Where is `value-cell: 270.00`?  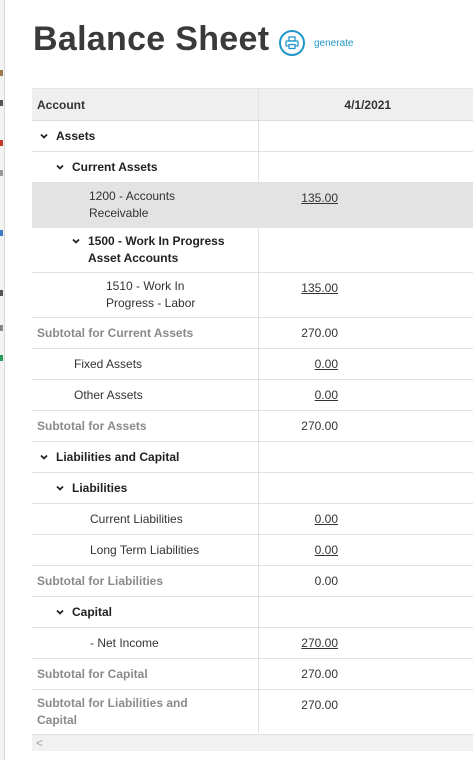
value-cell: 270.00 is located at coordinates (364, 643).